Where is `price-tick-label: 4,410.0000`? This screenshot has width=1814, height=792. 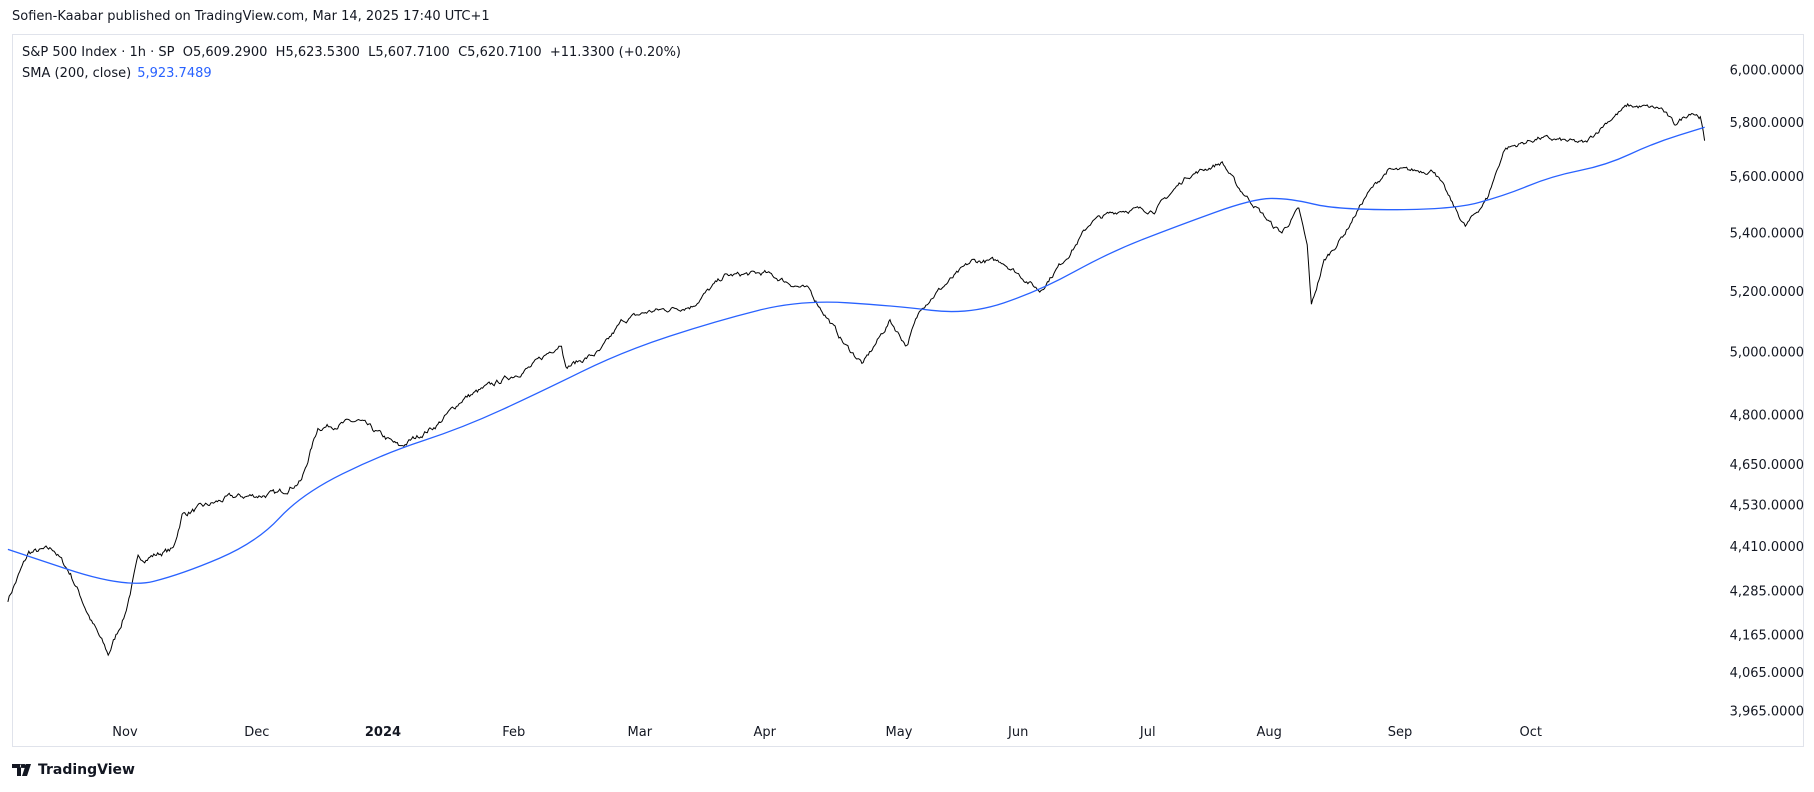 price-tick-label: 4,410.0000 is located at coordinates (1767, 547).